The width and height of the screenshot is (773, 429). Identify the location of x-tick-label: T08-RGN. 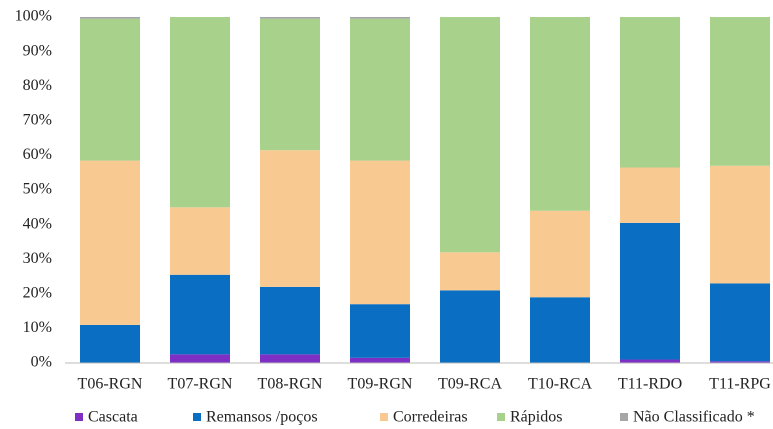
(290, 384).